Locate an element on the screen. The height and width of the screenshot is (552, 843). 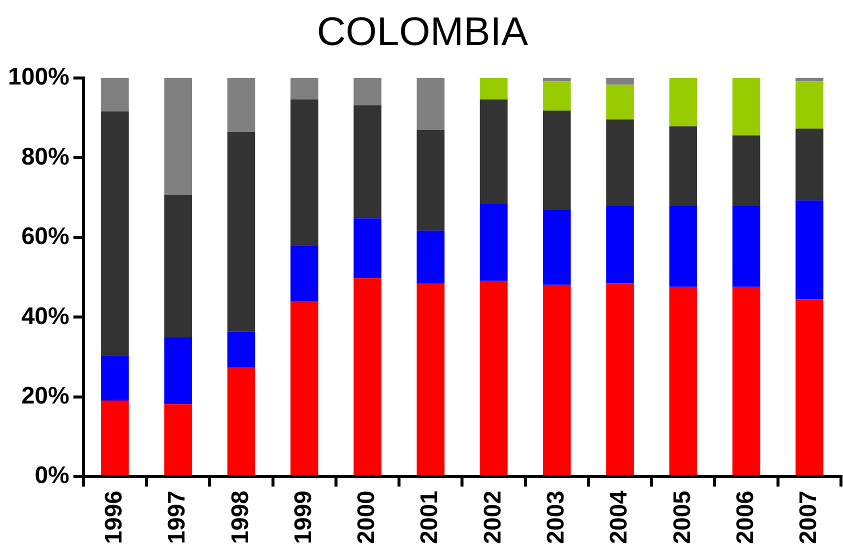
x-tick-label: 2007 is located at coordinates (808, 517).